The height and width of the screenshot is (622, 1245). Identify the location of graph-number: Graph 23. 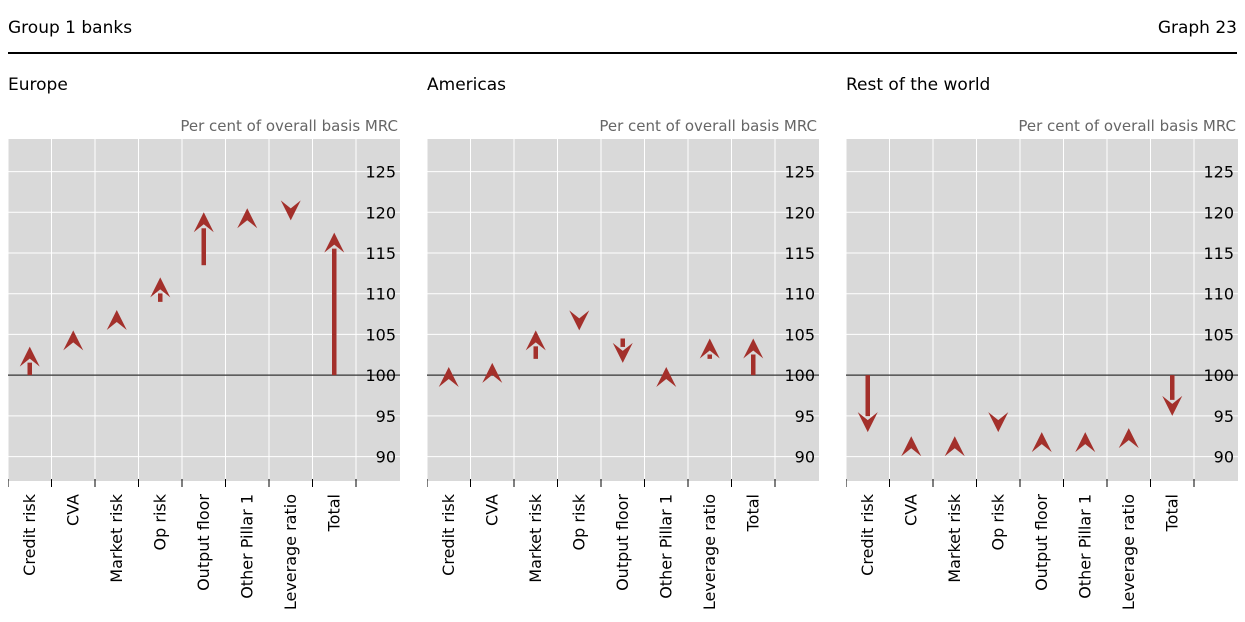
(1197, 28).